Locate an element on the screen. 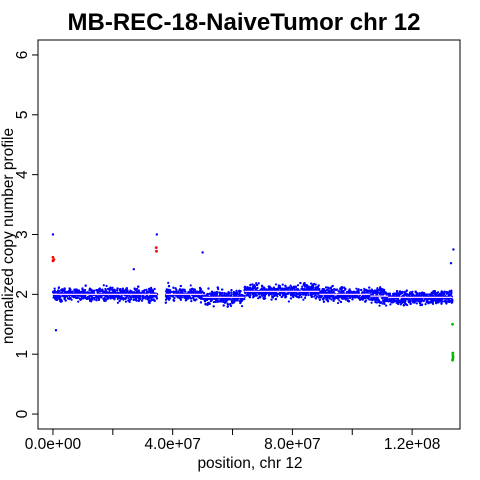 This screenshot has height=480, width=480. chart-title: MB-REC-18-NaiveTumor chr 12 is located at coordinates (244, 22).